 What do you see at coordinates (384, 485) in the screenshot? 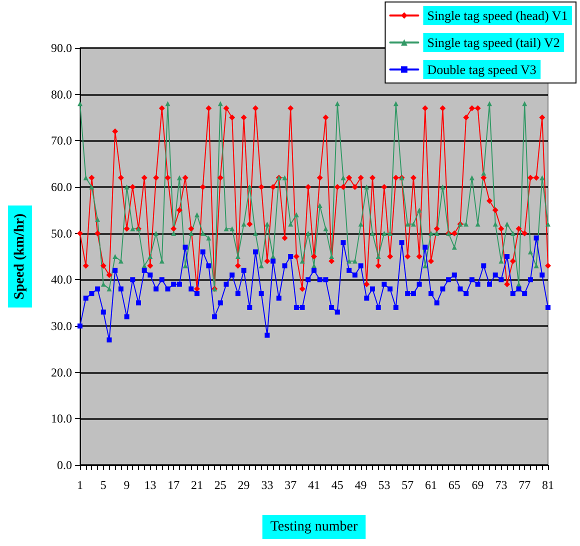
I see `x-tick-label: 53` at bounding box center [384, 485].